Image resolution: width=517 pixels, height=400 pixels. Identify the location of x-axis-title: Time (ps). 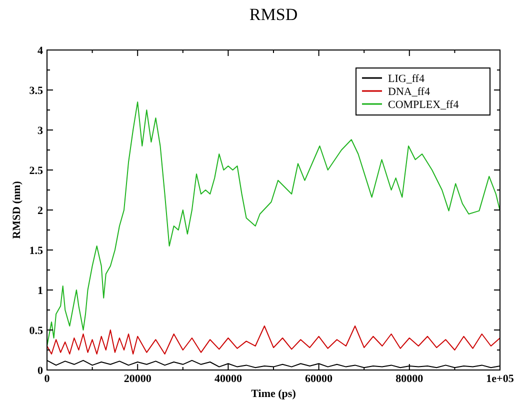
(273, 394).